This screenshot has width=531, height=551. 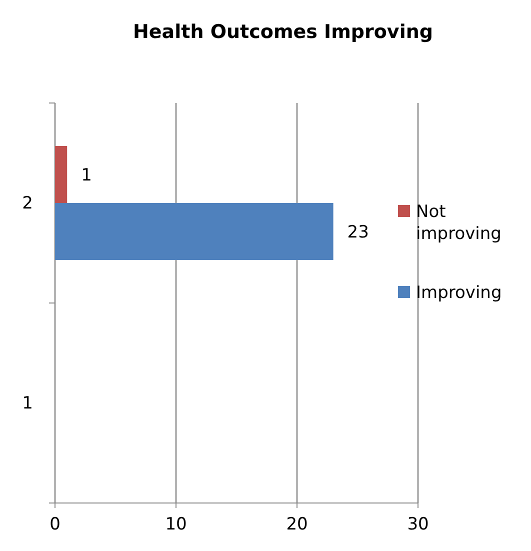 What do you see at coordinates (459, 223) in the screenshot?
I see `legend-label: Not improving` at bounding box center [459, 223].